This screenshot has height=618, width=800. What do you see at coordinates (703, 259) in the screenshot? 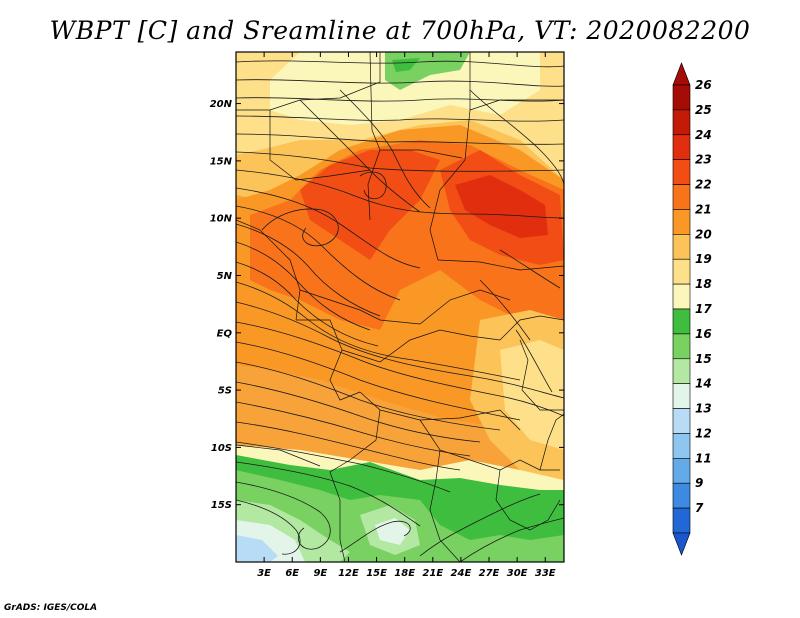
I see `colorbar-label: 19` at bounding box center [703, 259].